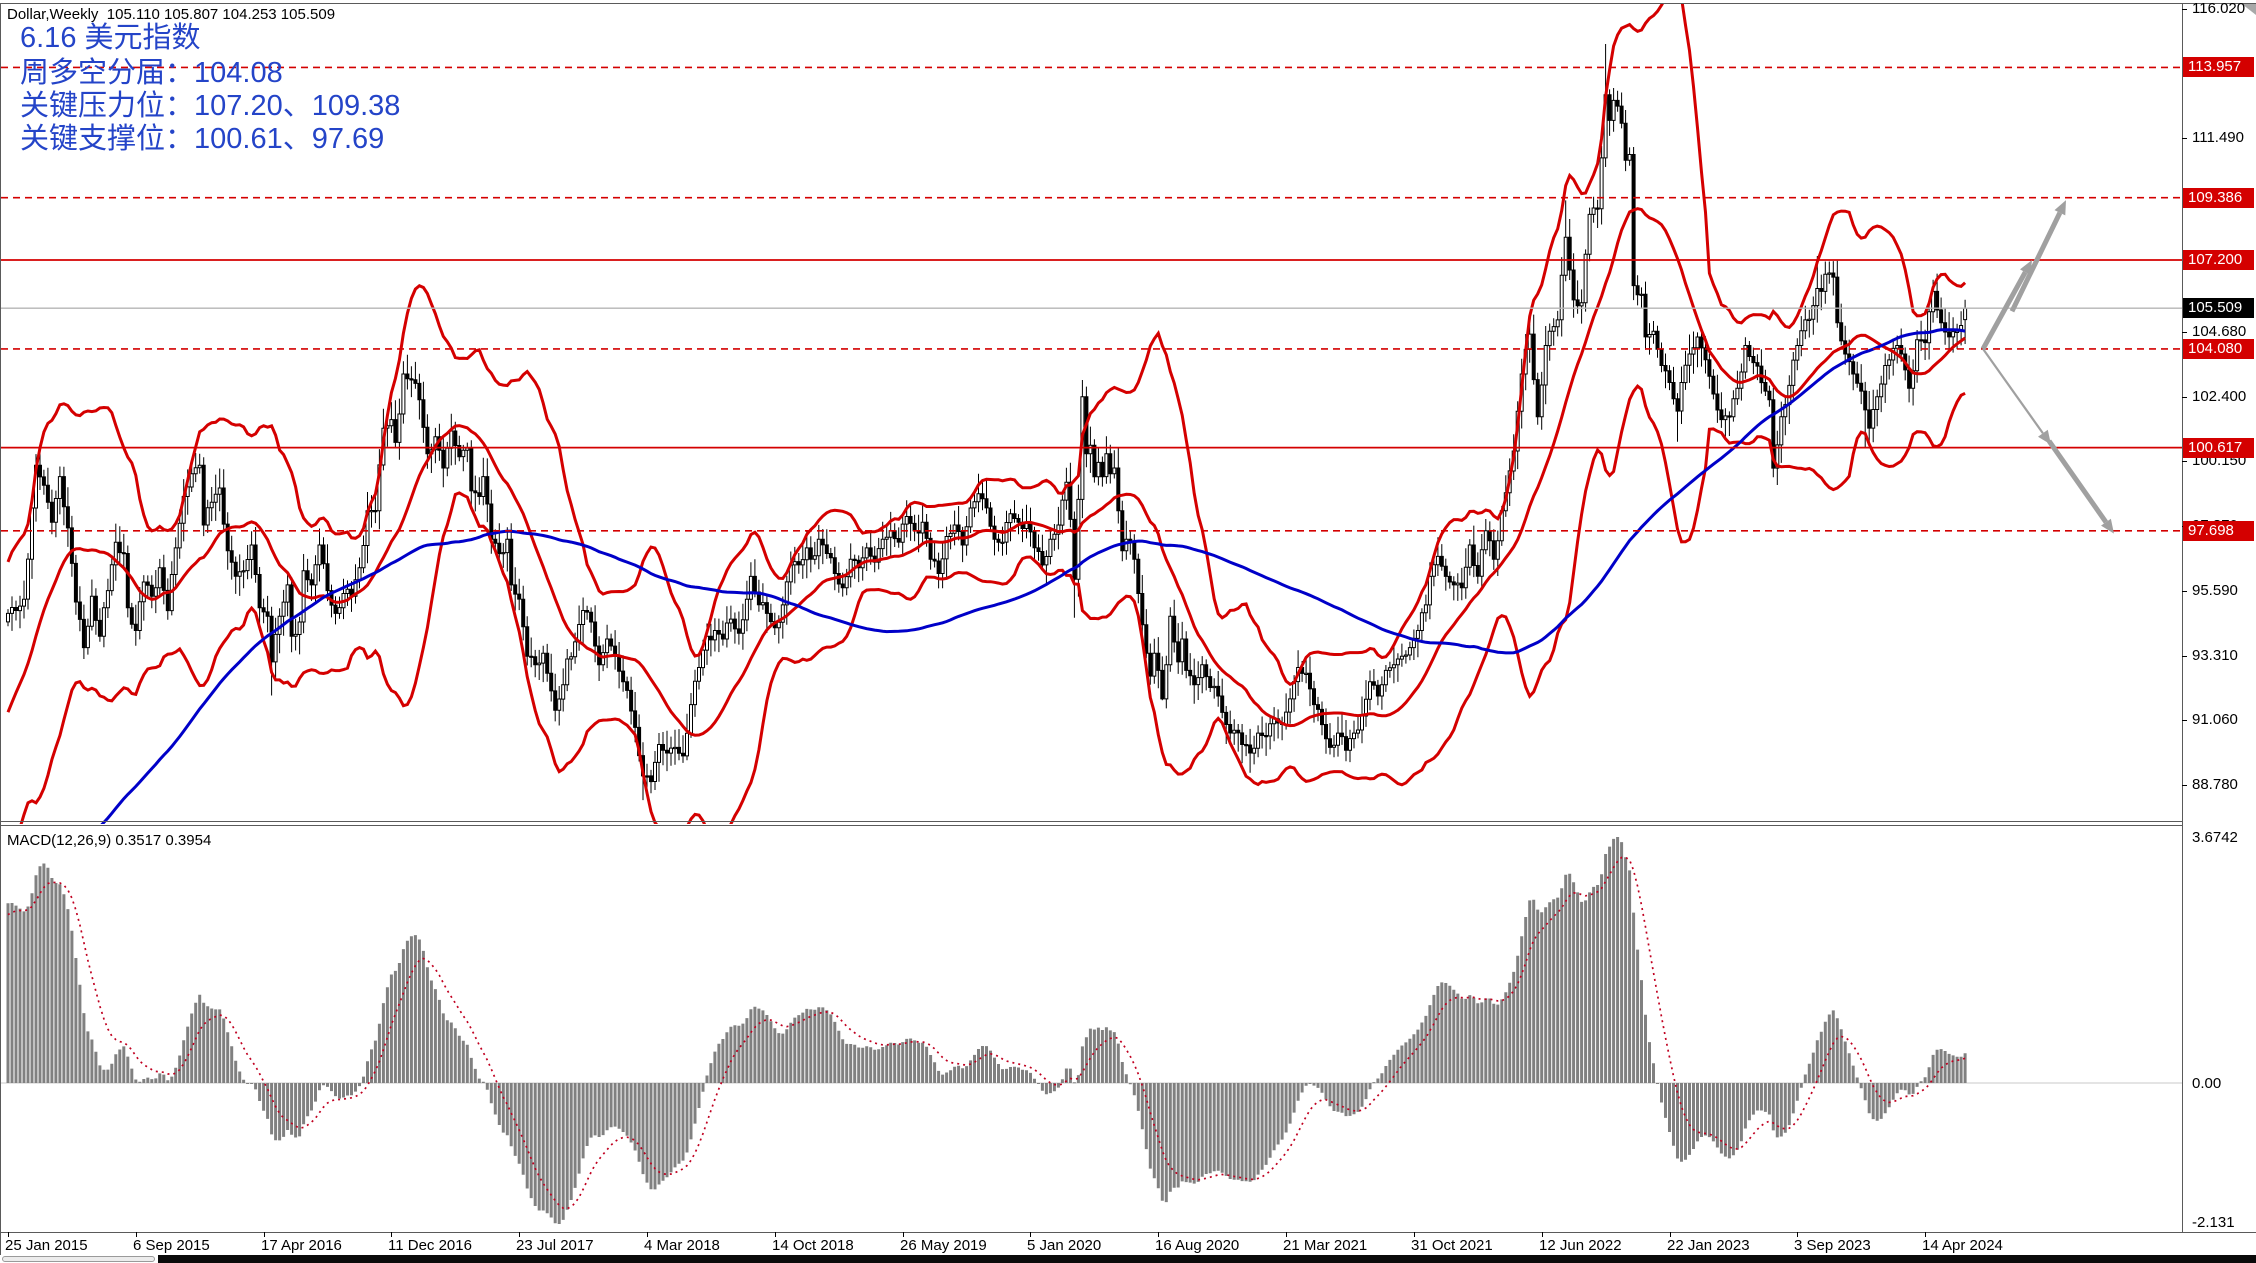  I want to click on forecast-arrowhead-up, so click(2060, 208).